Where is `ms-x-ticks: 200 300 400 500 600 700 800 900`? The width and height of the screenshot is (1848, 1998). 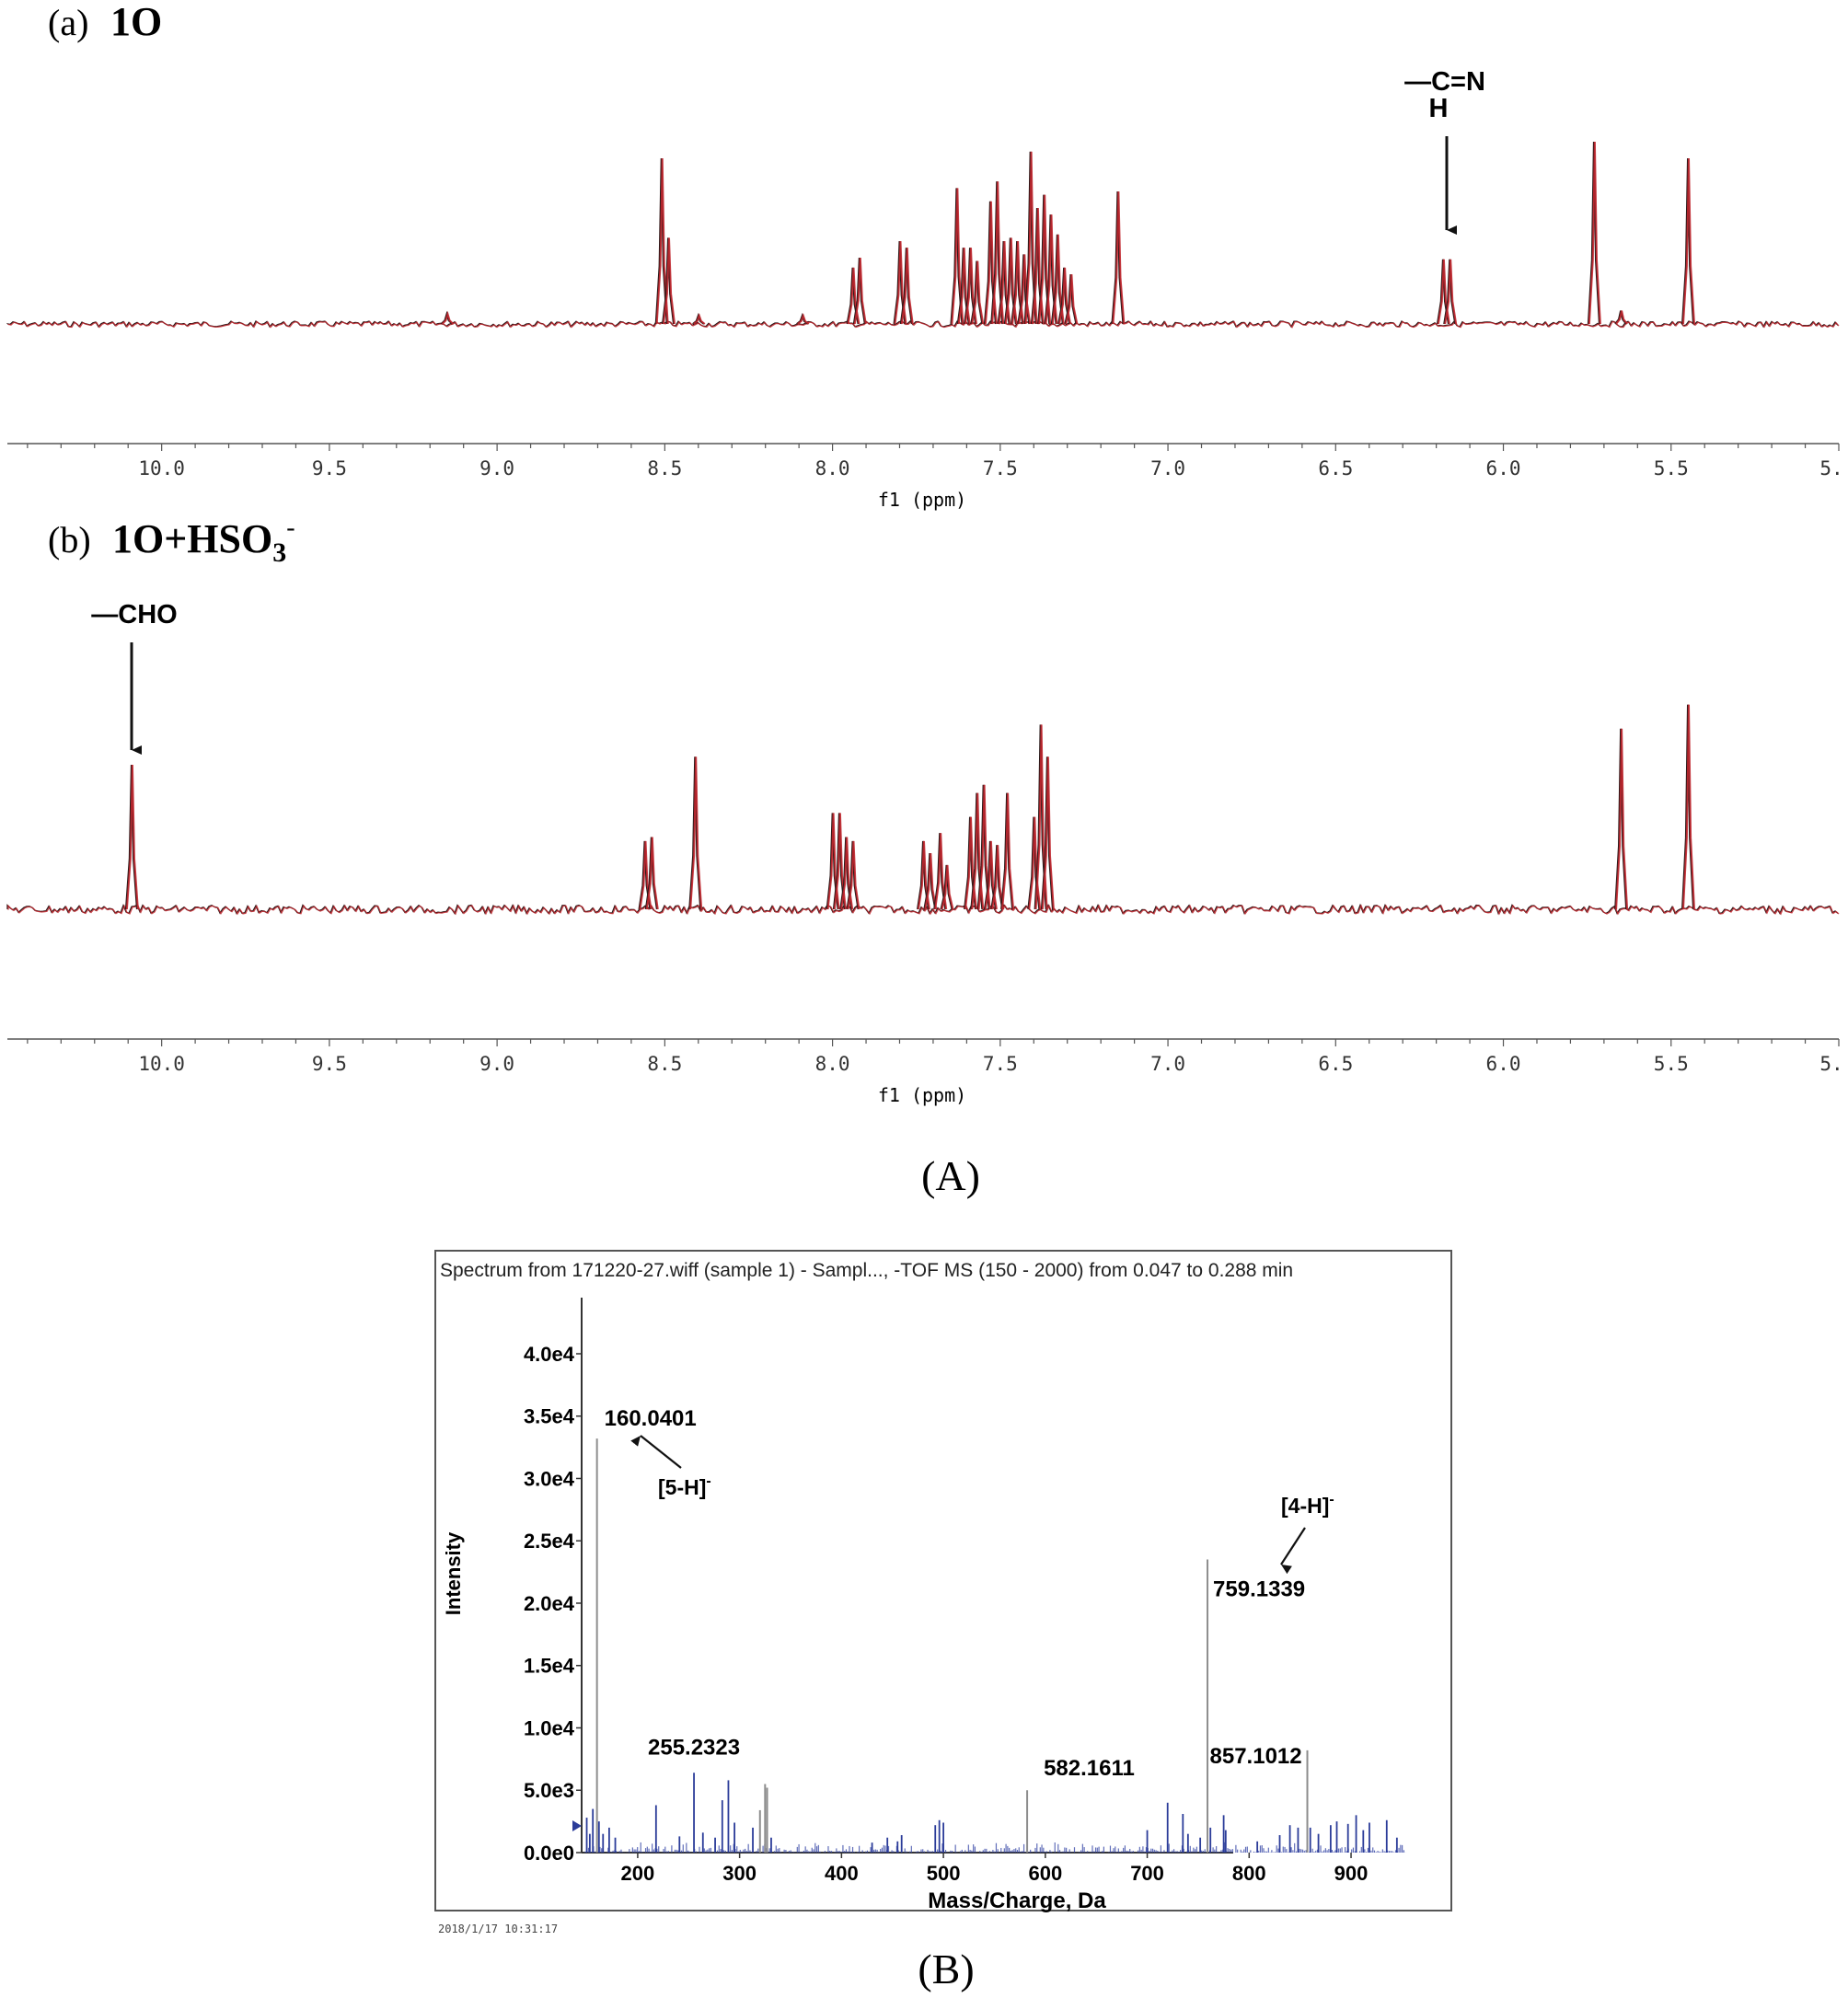
ms-x-ticks: 200 300 400 500 600 700 800 900 is located at coordinates (995, 1869).